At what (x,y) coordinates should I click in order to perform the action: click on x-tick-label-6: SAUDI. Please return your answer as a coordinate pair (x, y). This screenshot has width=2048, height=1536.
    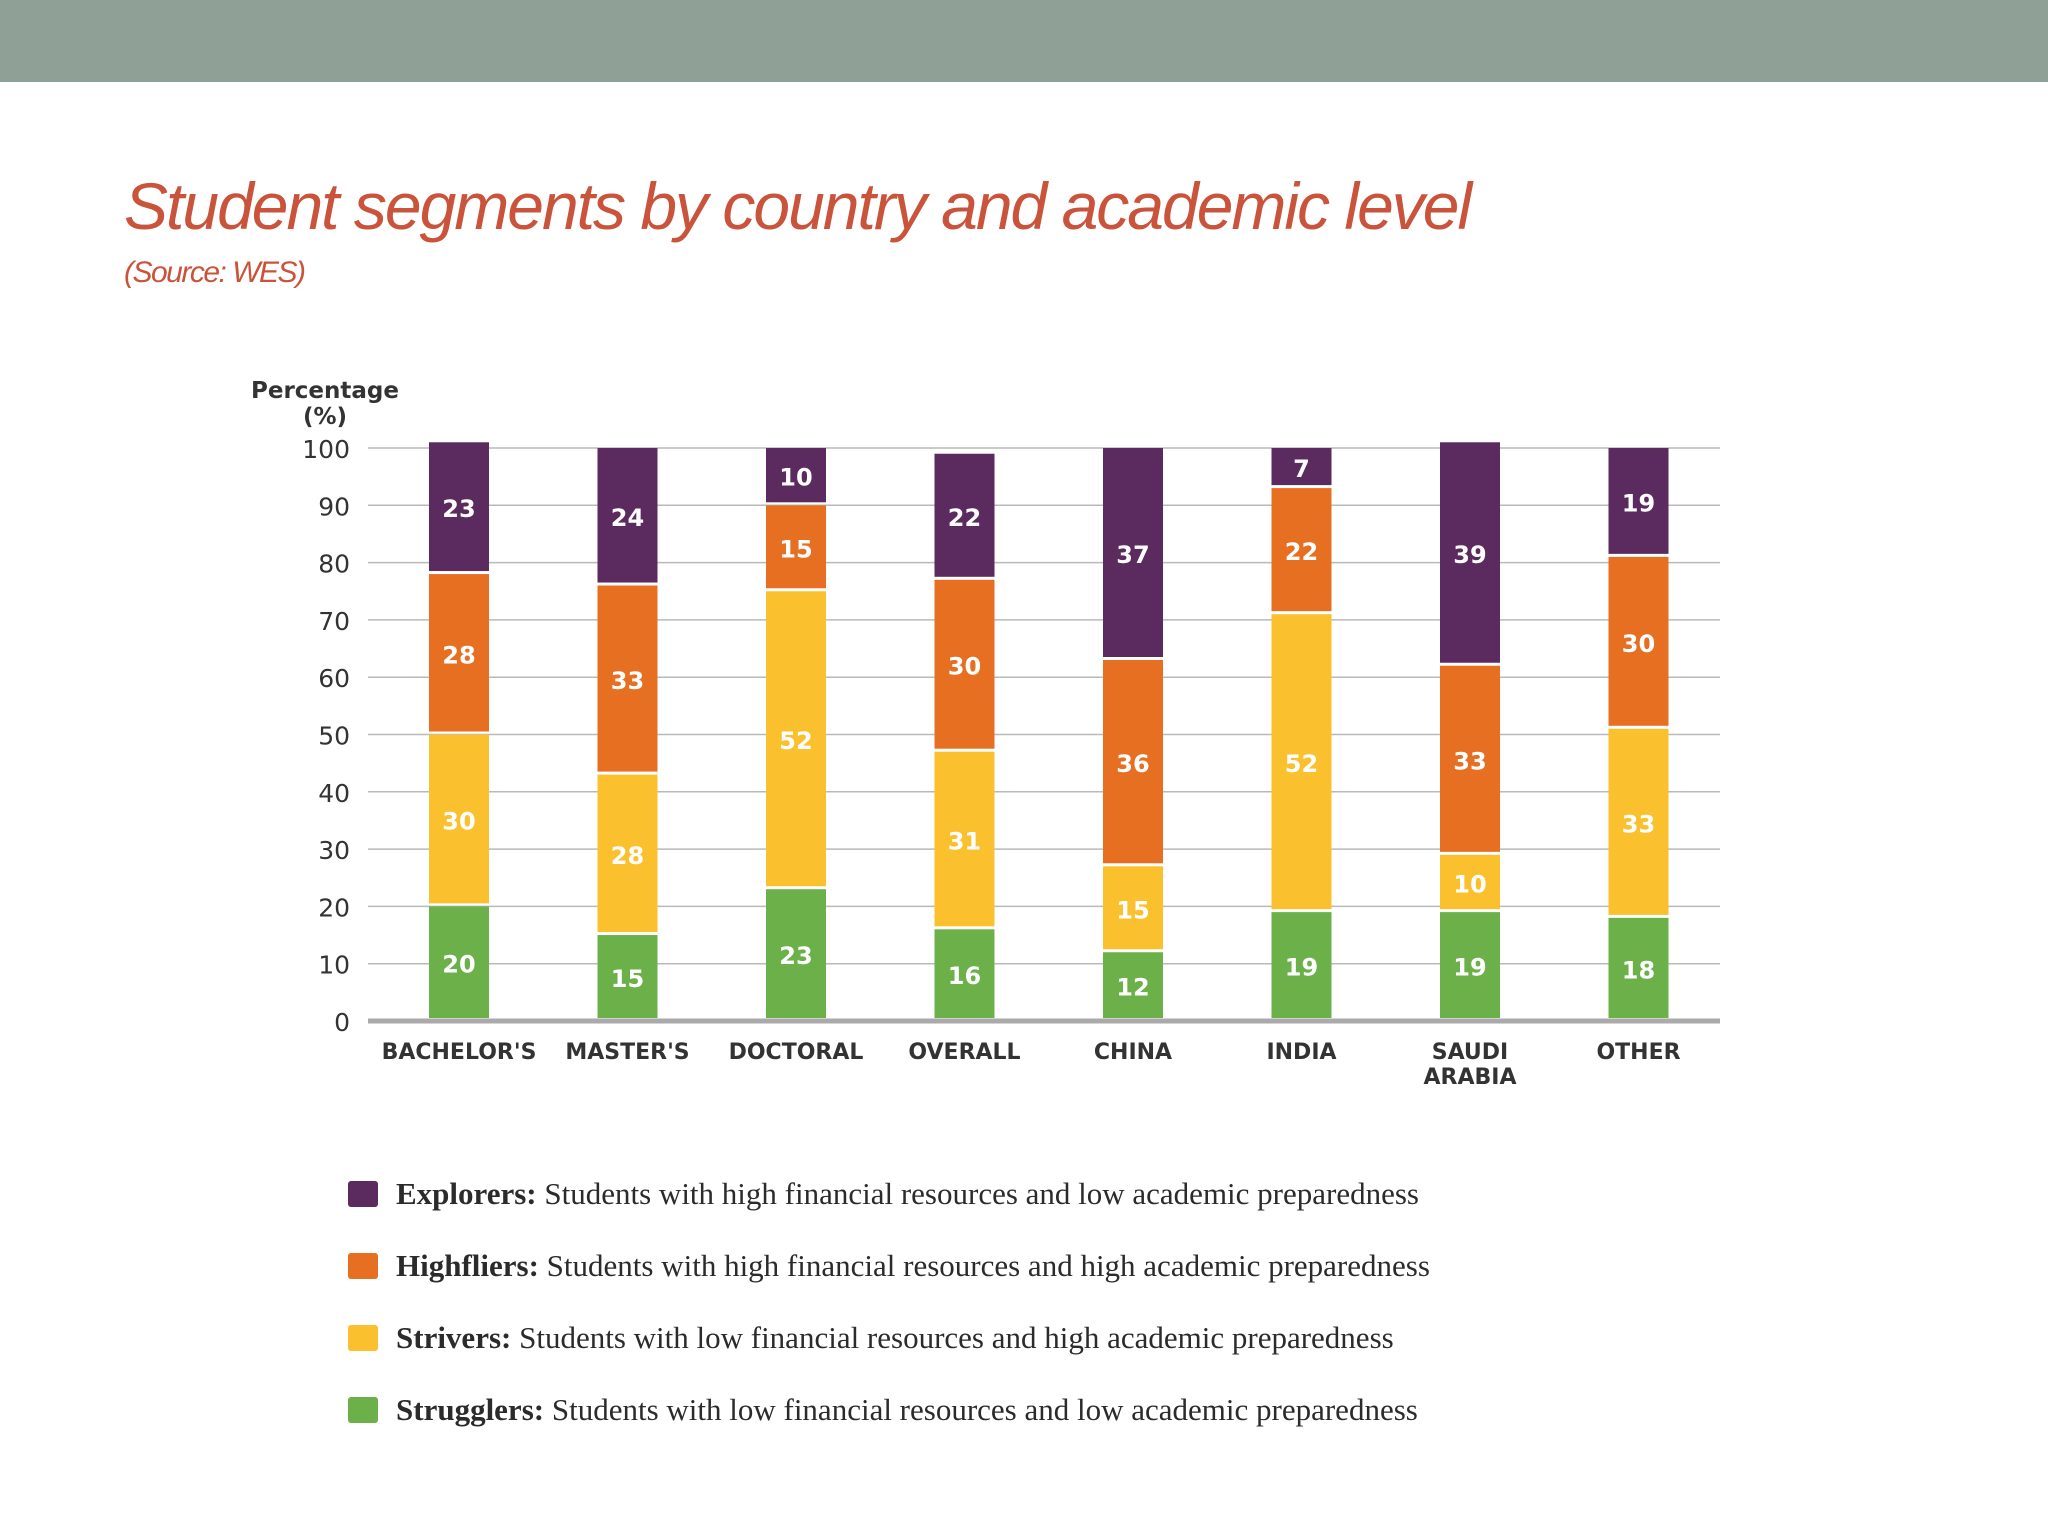
    Looking at the image, I should click on (1470, 1052).